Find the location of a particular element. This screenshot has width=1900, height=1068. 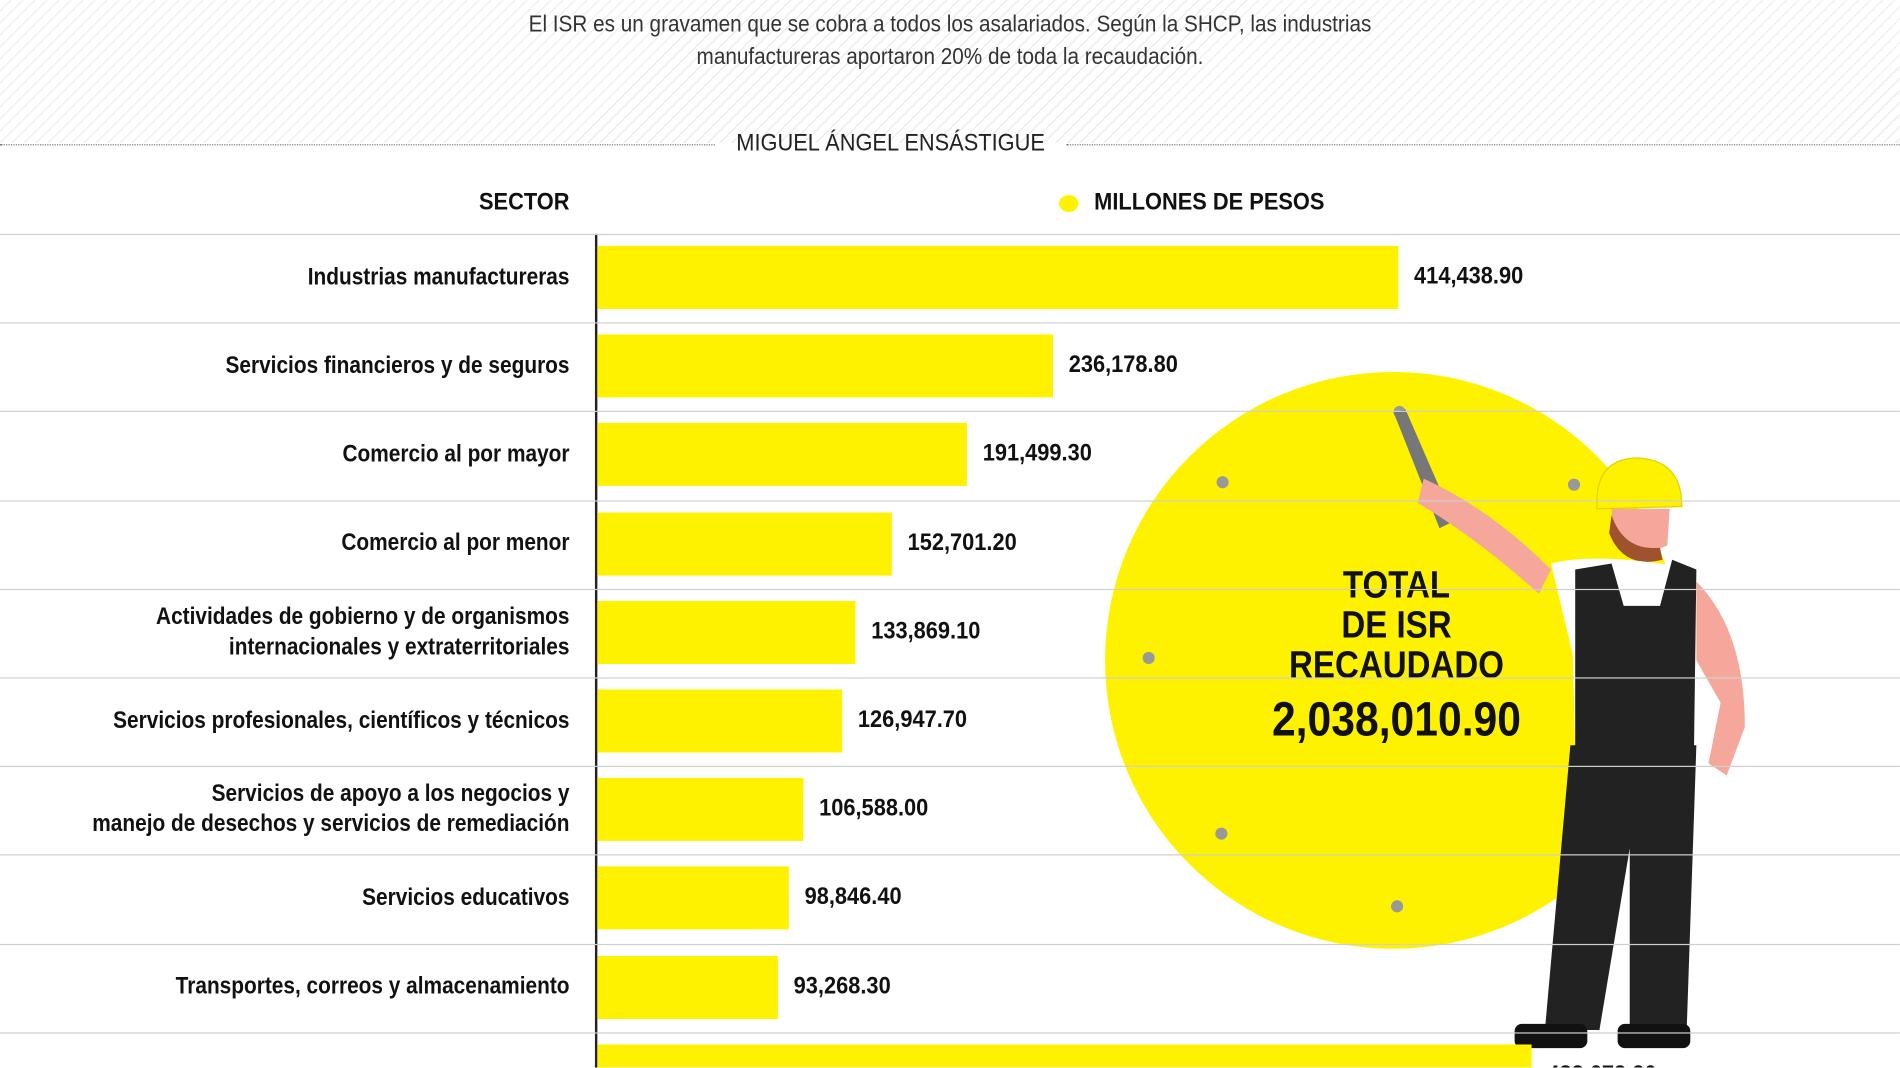

total-title: TOTAL DE ISR RECAUDADO is located at coordinates (1396, 625).